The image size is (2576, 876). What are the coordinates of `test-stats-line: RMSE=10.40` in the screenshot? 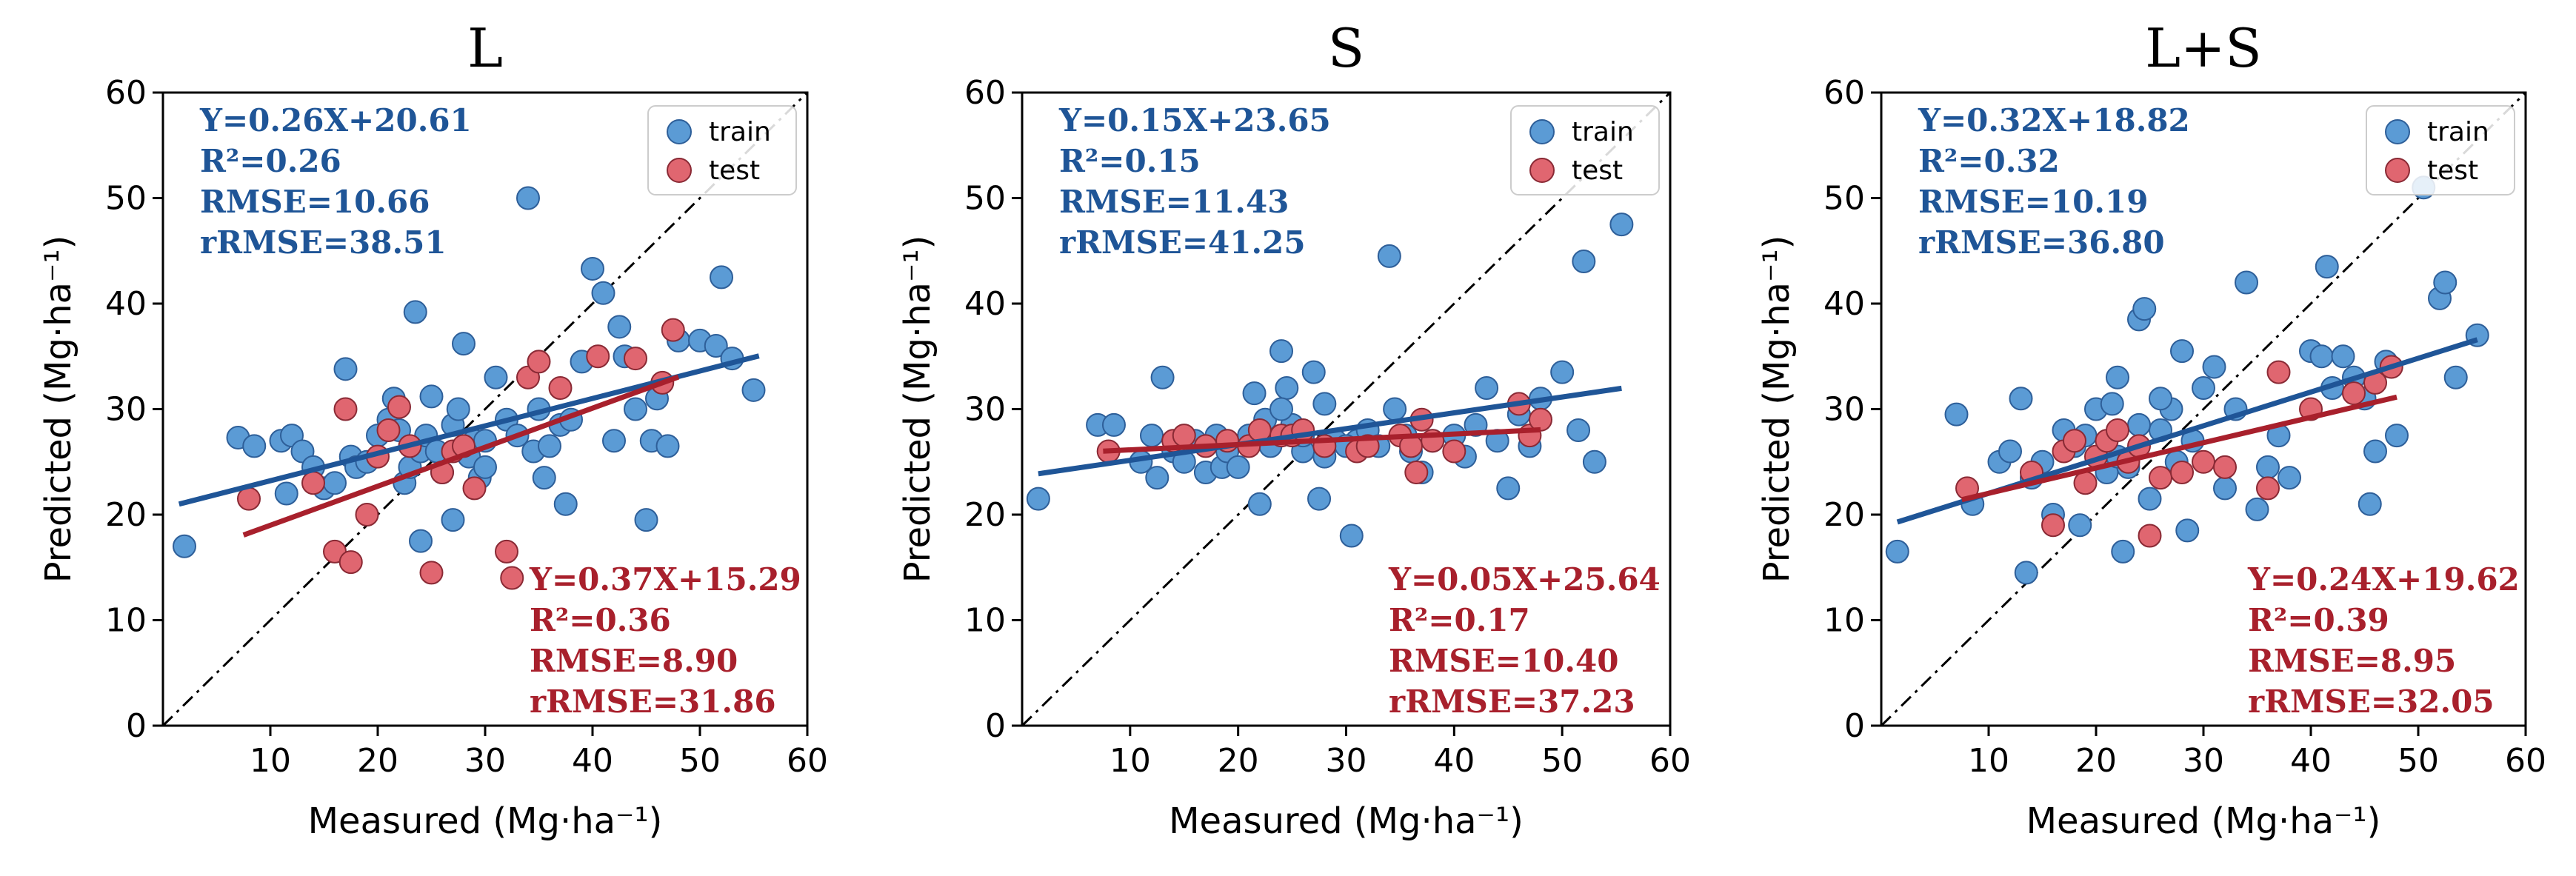 It's located at (1503, 661).